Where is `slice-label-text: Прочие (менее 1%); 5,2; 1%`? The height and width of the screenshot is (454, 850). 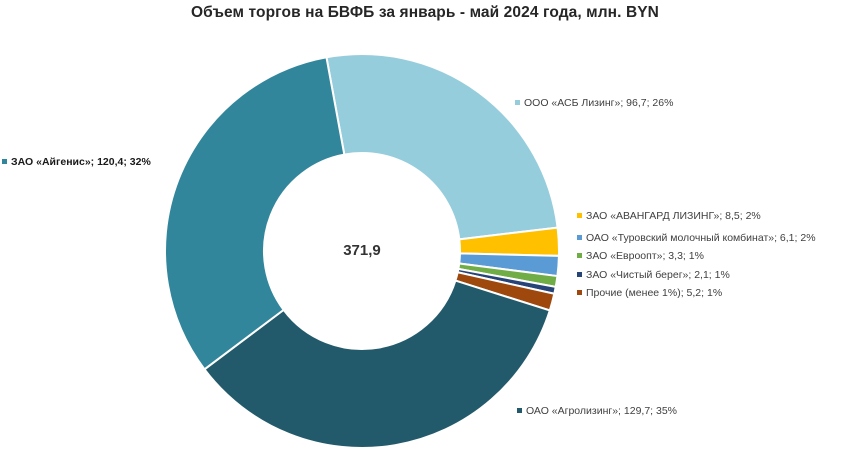 slice-label-text: Прочие (менее 1%); 5,2; 1% is located at coordinates (654, 293).